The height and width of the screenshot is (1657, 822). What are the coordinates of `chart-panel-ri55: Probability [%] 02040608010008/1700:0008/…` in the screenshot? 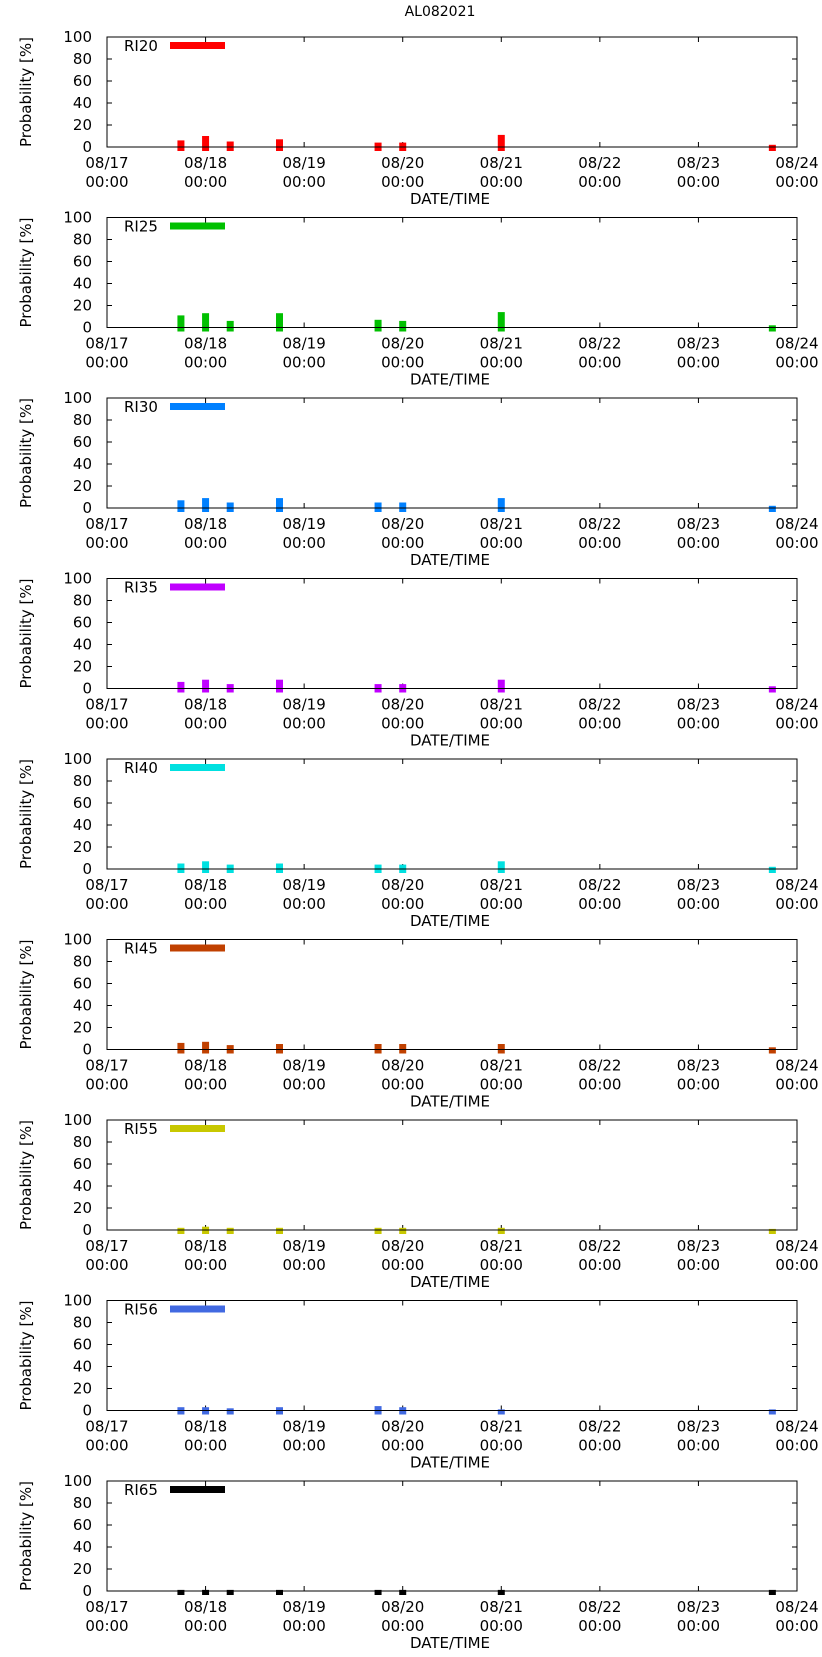 It's located at (418, 1201).